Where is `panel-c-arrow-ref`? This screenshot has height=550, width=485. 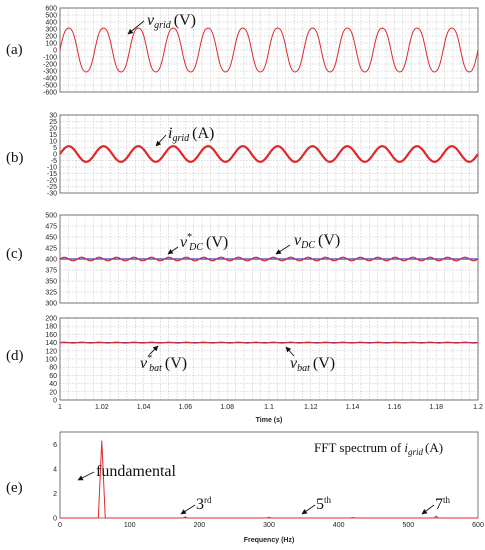 panel-c-arrow-ref is located at coordinates (173, 250).